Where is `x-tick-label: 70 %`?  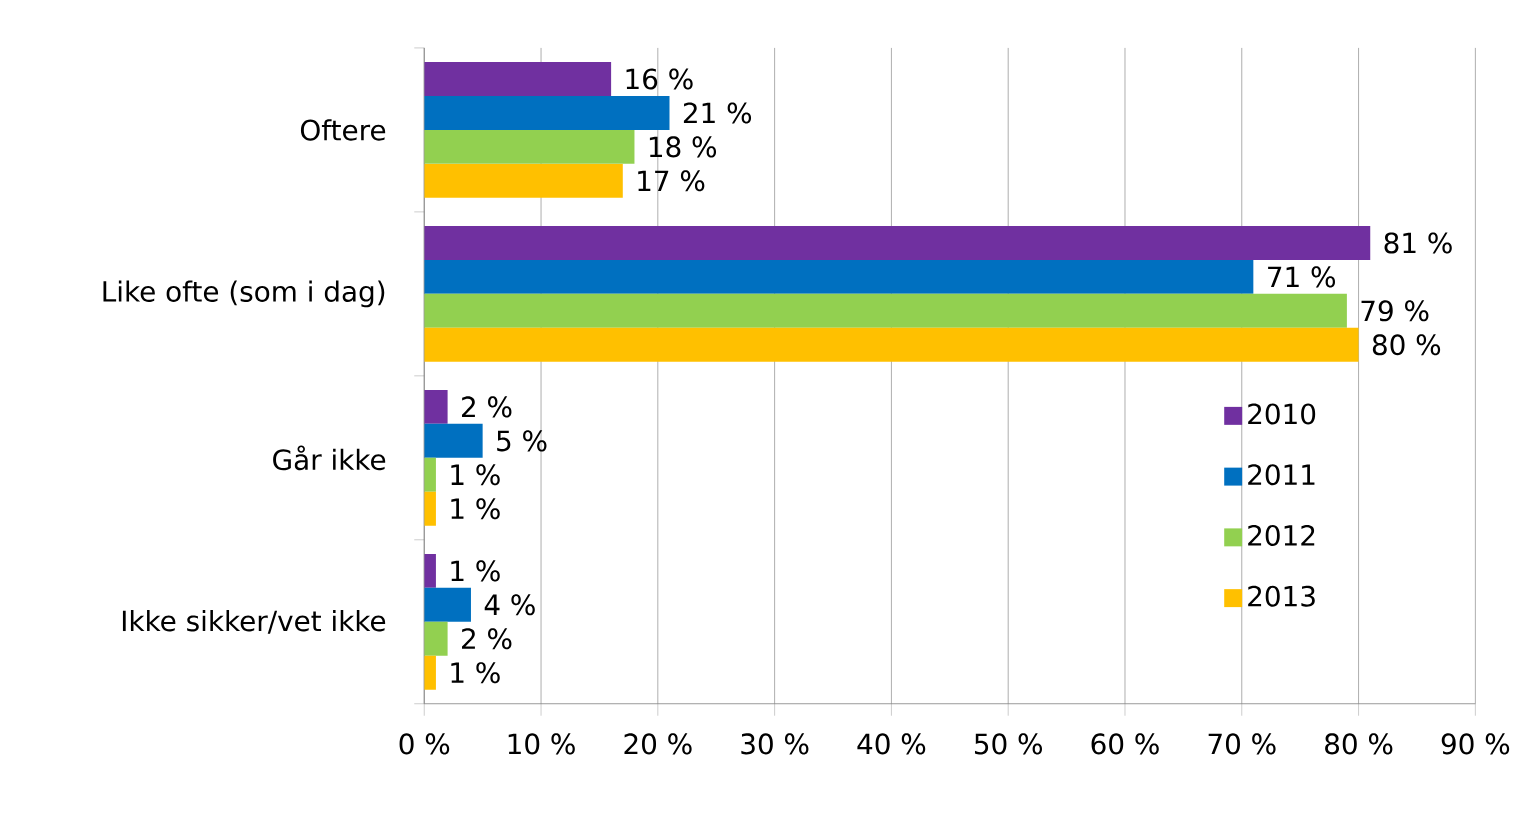 x-tick-label: 70 % is located at coordinates (1242, 744).